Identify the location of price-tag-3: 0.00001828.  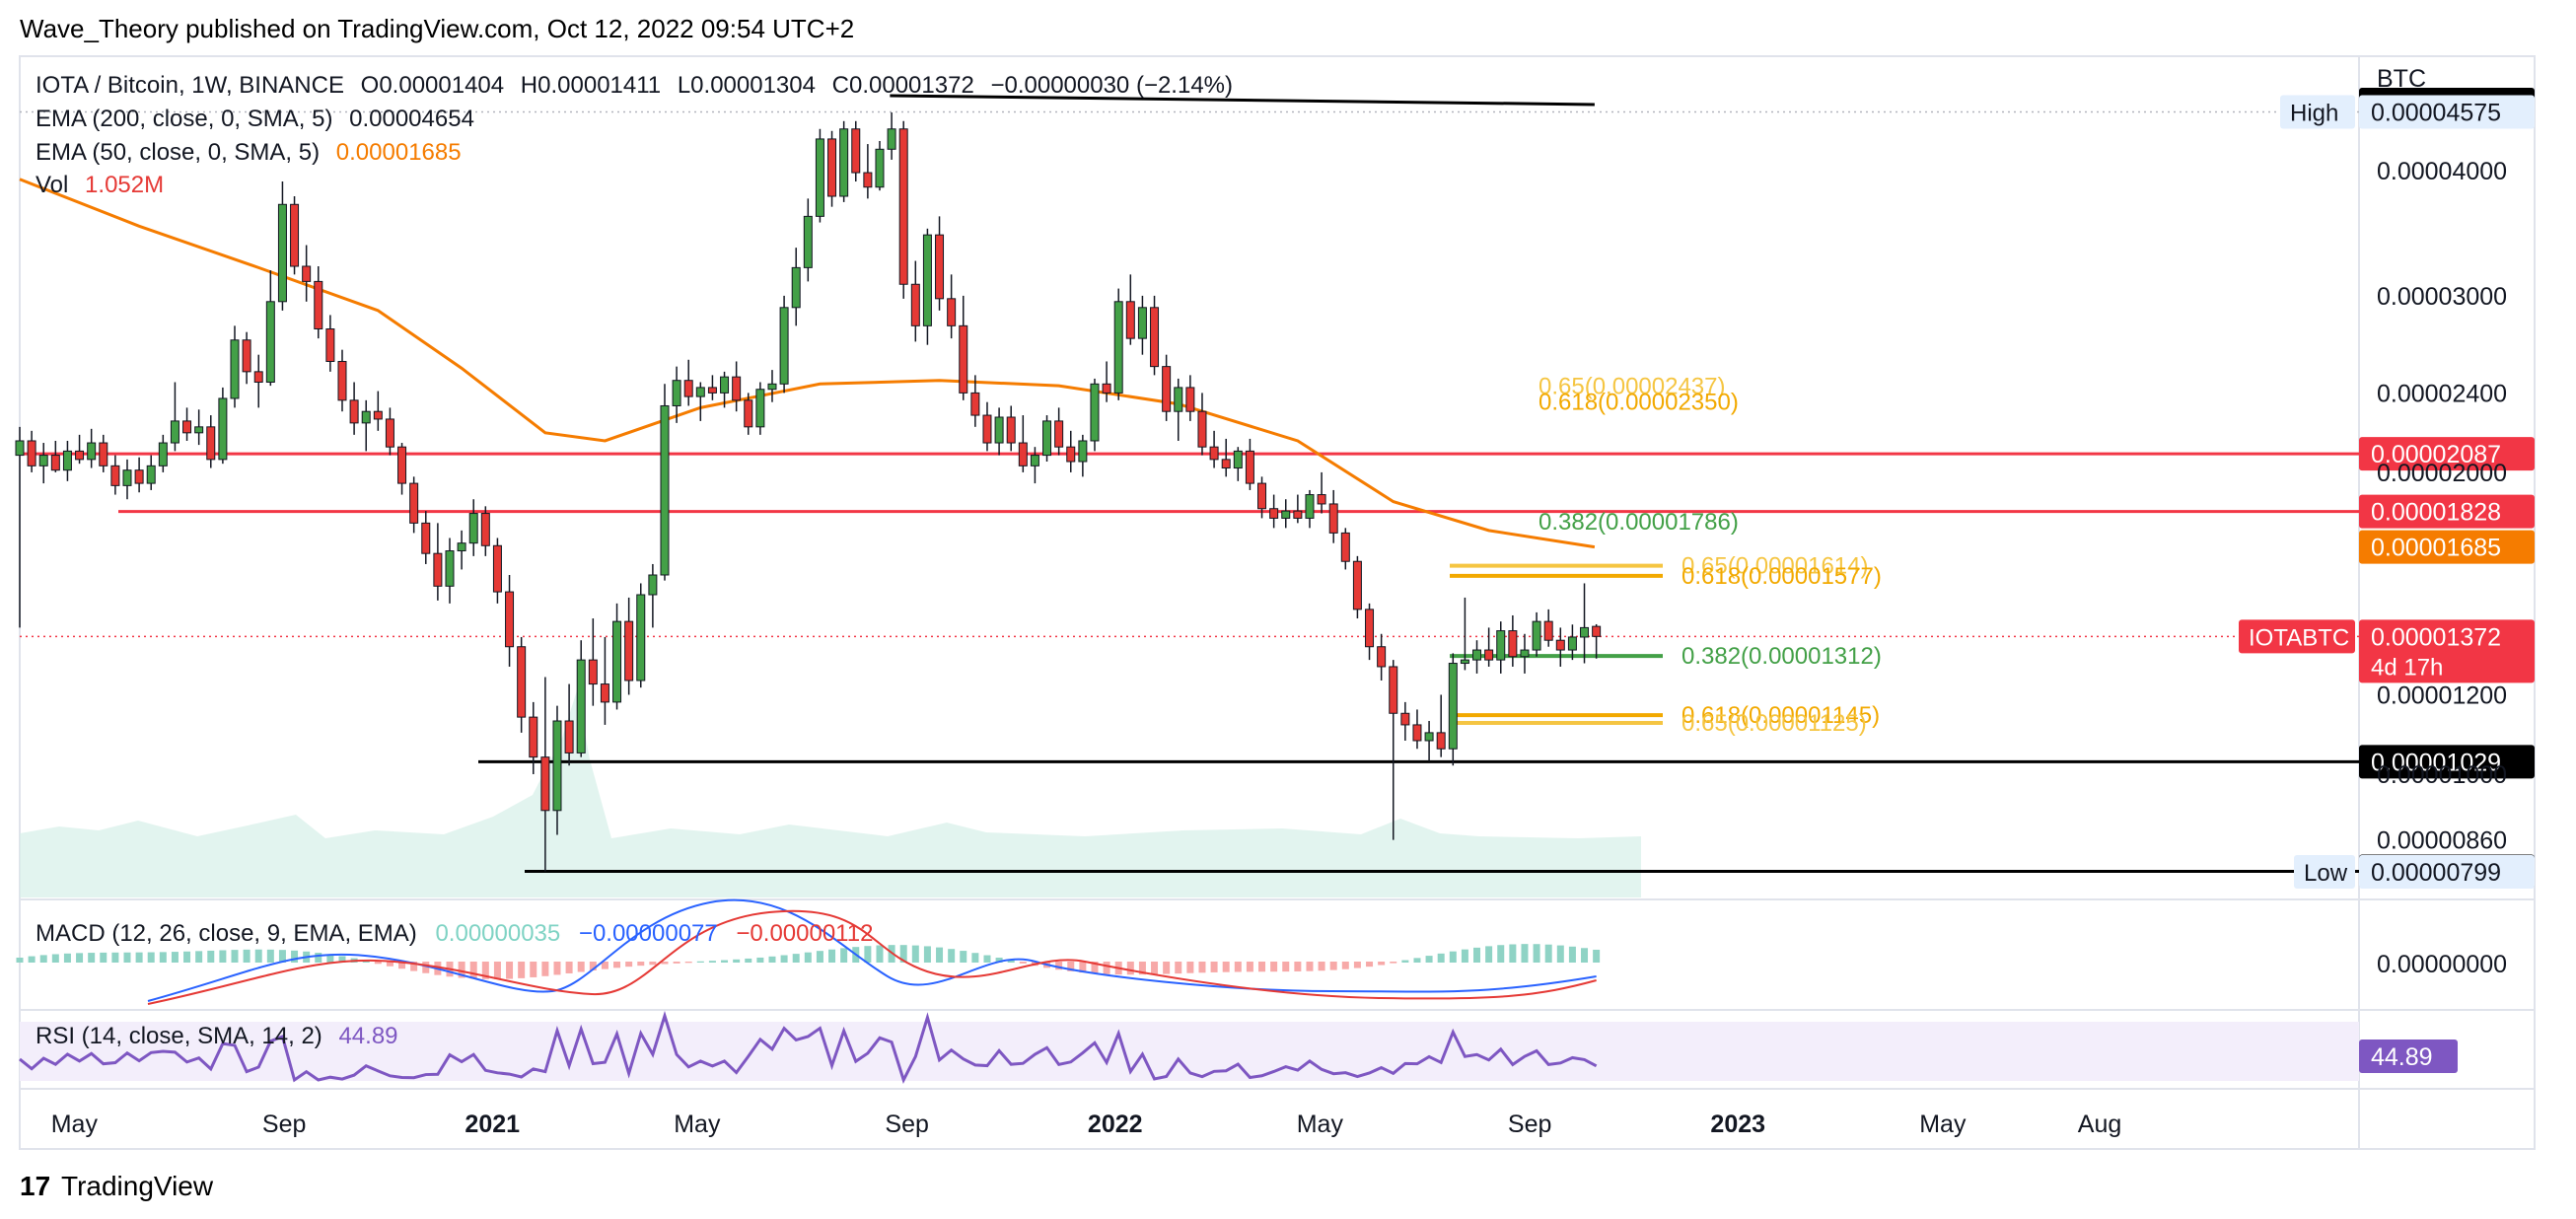
(2447, 511).